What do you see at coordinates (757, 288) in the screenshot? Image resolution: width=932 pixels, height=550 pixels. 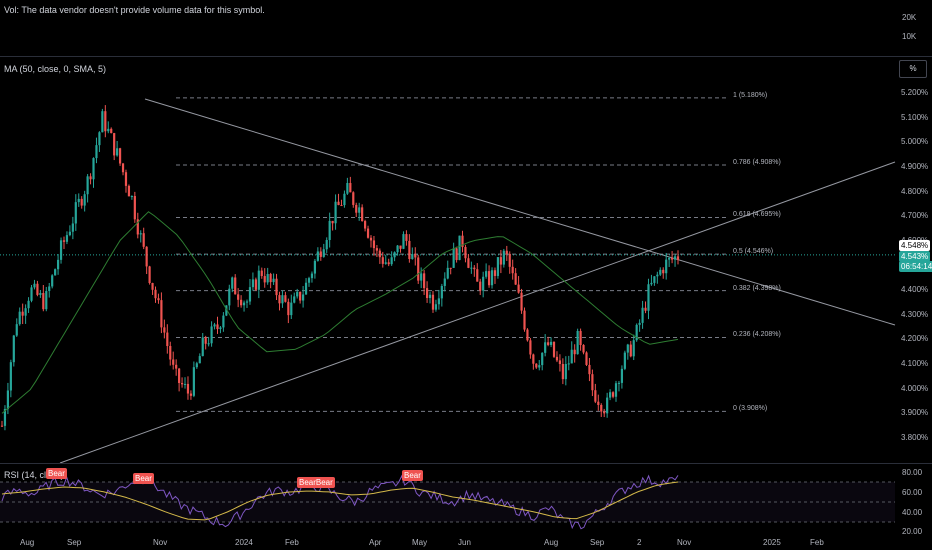 I see `fib-level-label: 0.382 (4.398%)` at bounding box center [757, 288].